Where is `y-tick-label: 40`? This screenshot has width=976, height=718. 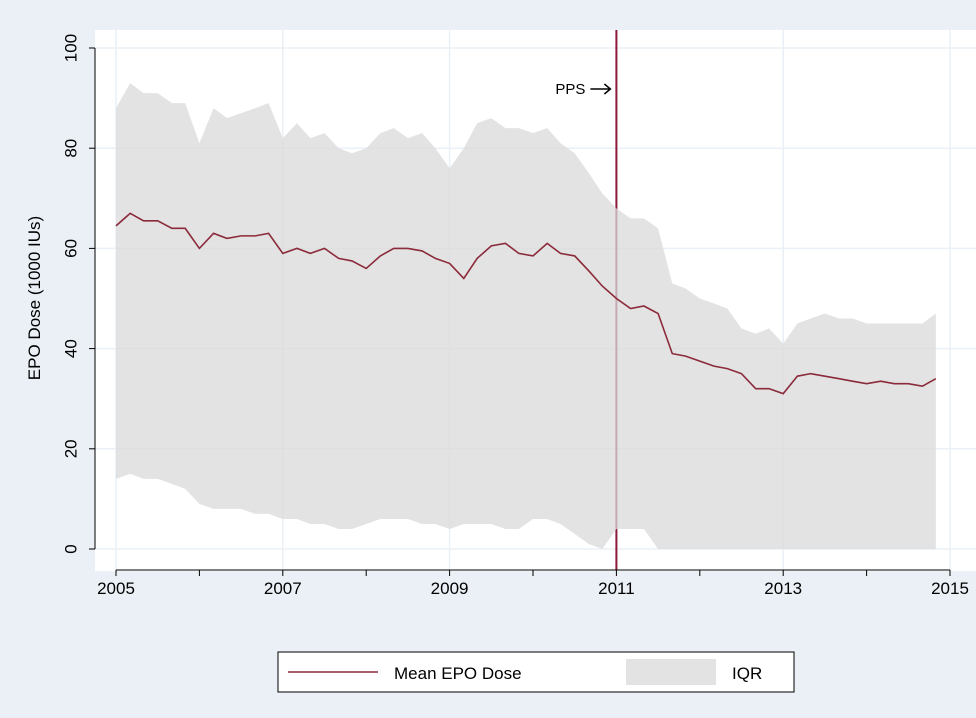 y-tick-label: 40 is located at coordinates (70, 348).